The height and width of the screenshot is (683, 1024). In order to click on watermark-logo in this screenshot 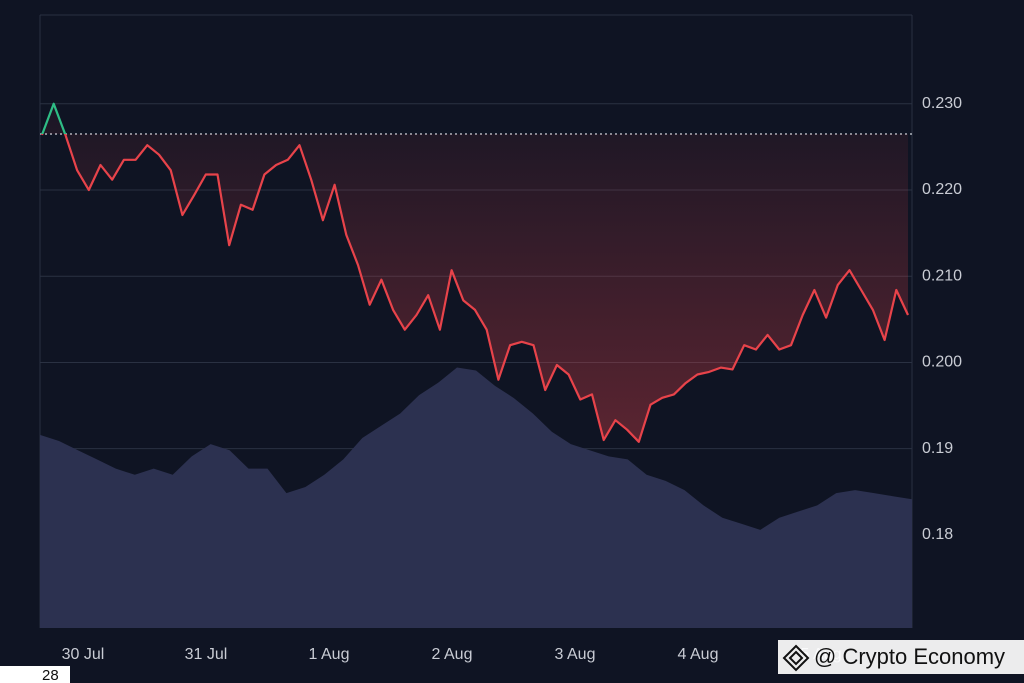, I will do `click(796, 658)`.